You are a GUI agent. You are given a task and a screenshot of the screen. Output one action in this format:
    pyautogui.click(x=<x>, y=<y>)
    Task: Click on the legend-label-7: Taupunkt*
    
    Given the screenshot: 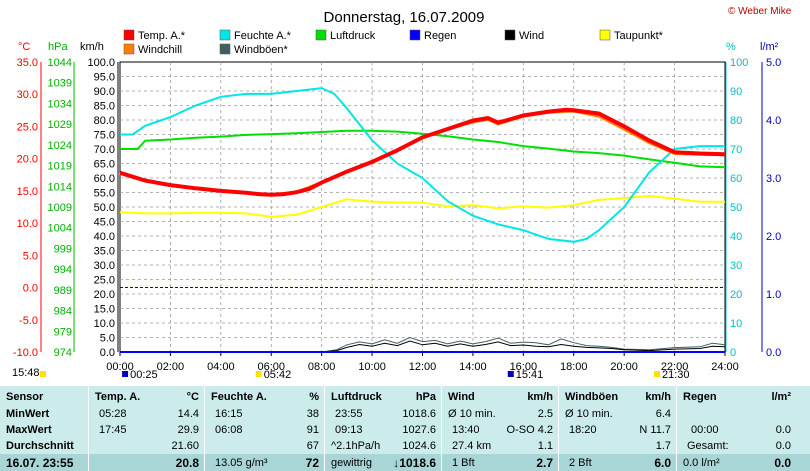 What is the action you would take?
    pyautogui.click(x=639, y=36)
    